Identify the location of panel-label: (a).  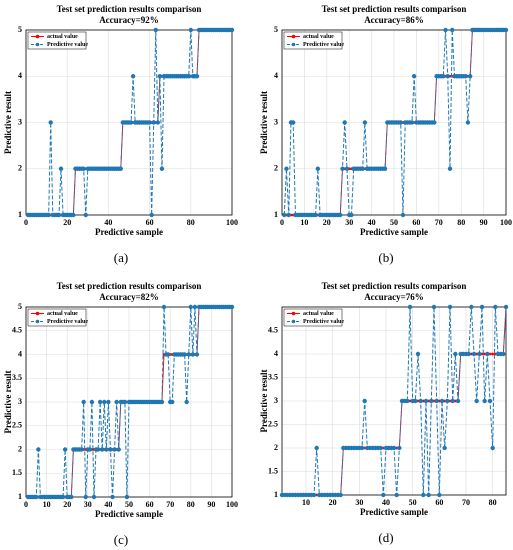
(121, 257).